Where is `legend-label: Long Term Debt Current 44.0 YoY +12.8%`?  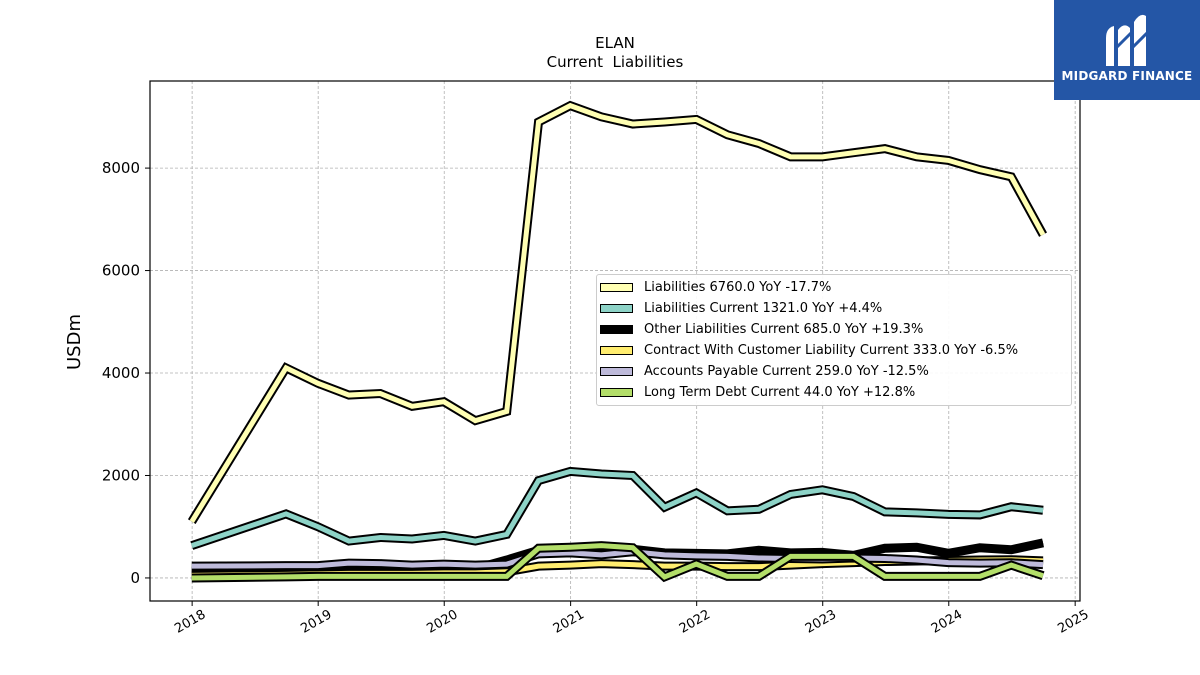 legend-label: Long Term Debt Current 44.0 YoY +12.8% is located at coordinates (780, 392).